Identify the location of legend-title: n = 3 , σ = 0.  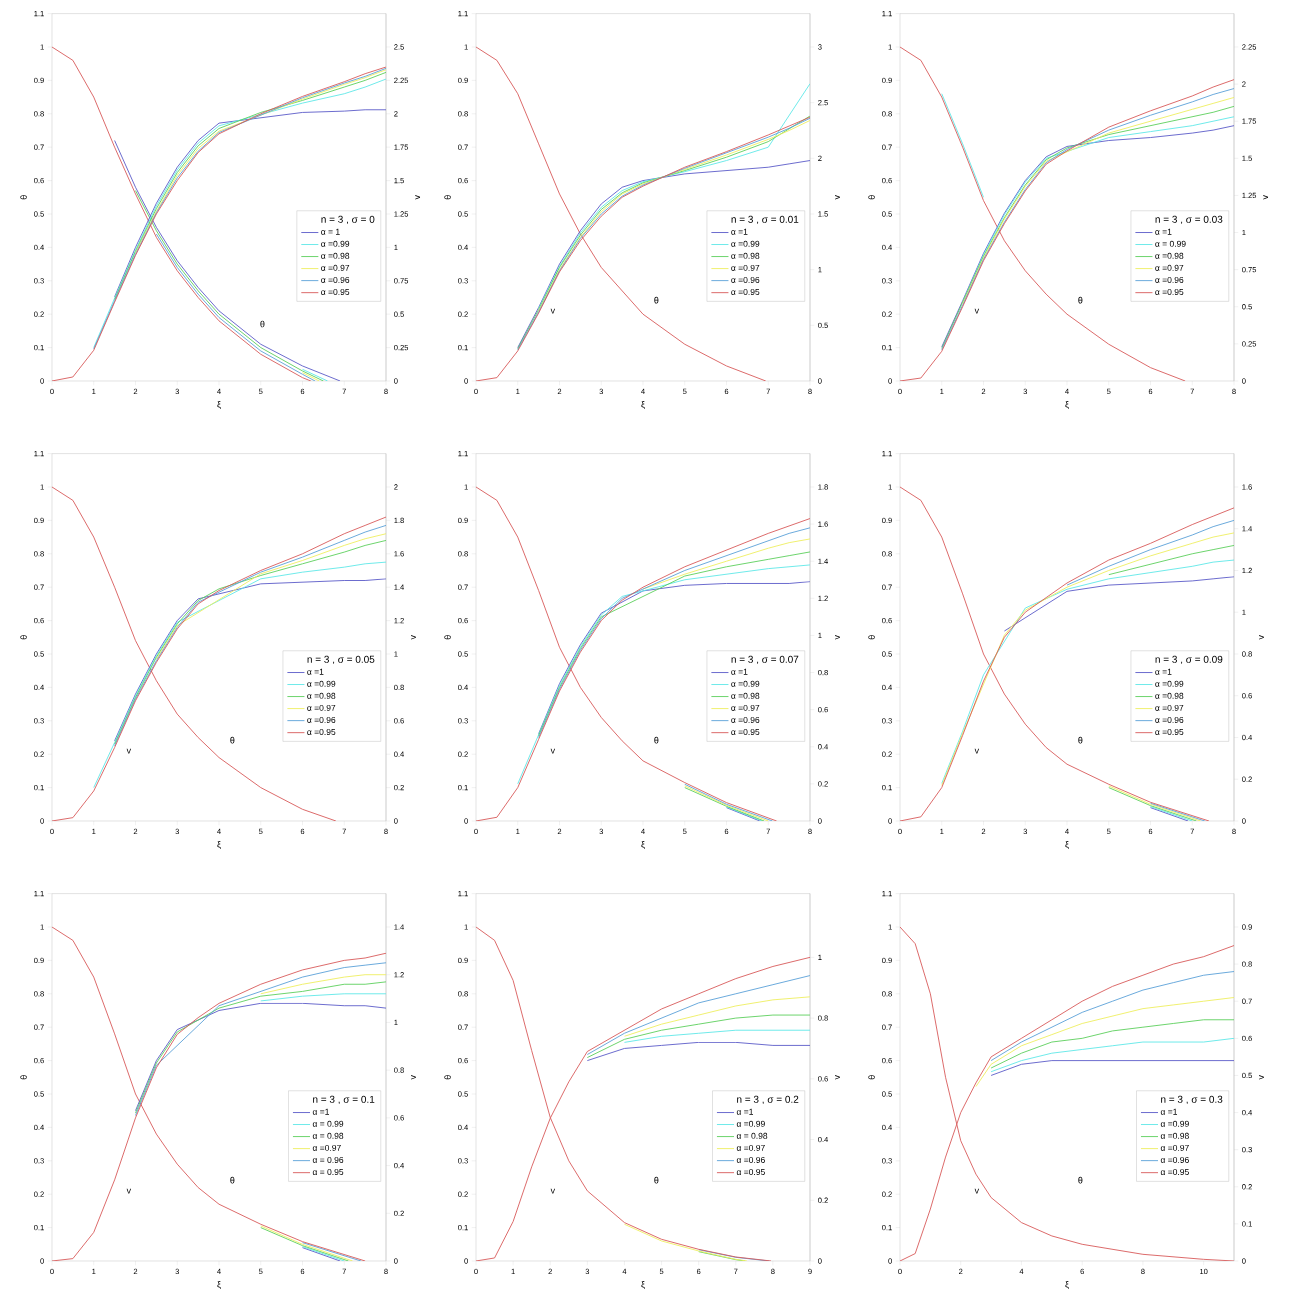
(348, 220).